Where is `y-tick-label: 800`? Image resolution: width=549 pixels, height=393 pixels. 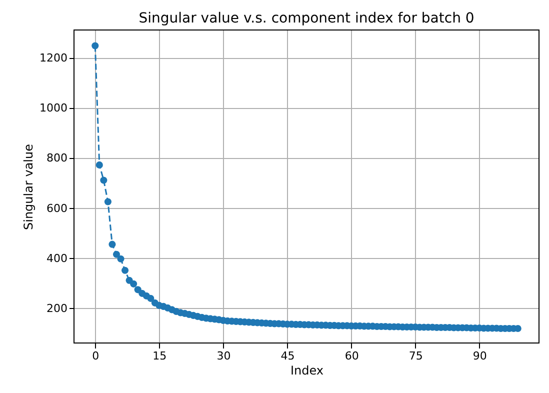
y-tick-label: 800 is located at coordinates (57, 158).